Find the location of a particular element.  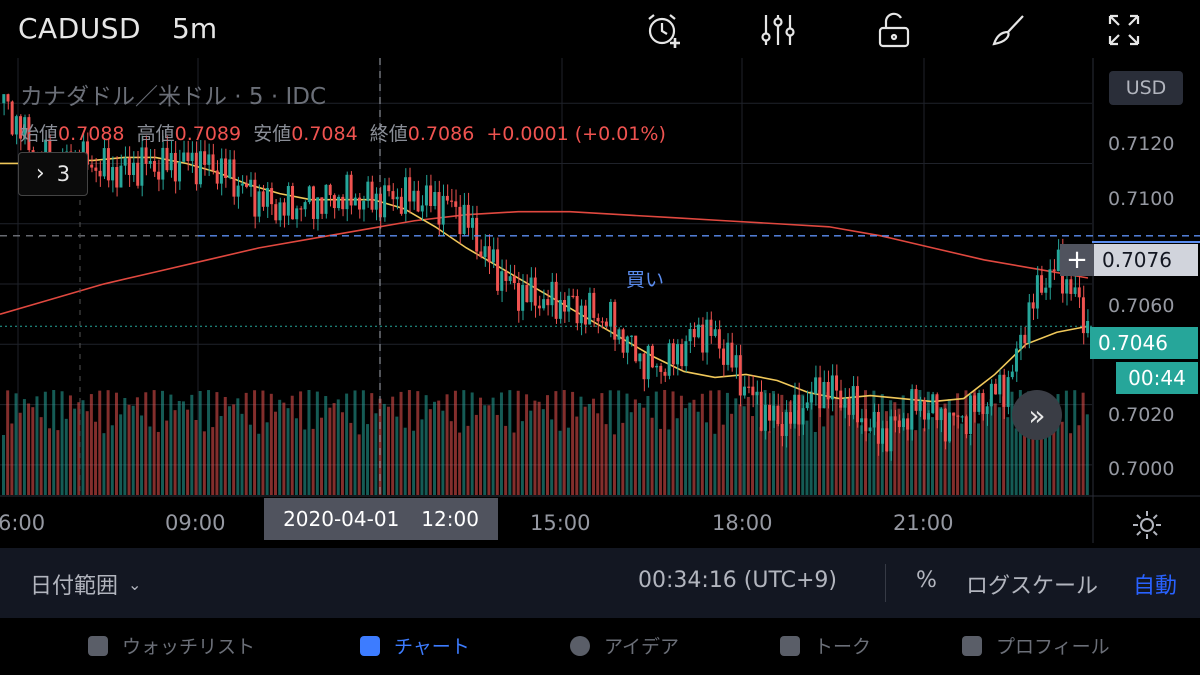

interval-selector: 5m is located at coordinates (195, 28).